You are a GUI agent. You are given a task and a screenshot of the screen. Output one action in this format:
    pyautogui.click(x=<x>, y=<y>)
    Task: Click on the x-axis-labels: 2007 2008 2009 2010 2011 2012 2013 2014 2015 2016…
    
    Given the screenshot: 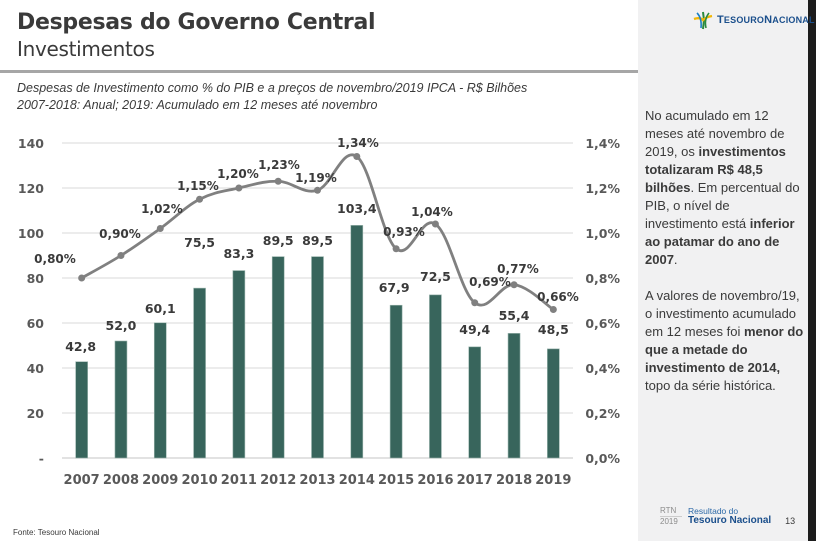 What is the action you would take?
    pyautogui.click(x=318, y=480)
    